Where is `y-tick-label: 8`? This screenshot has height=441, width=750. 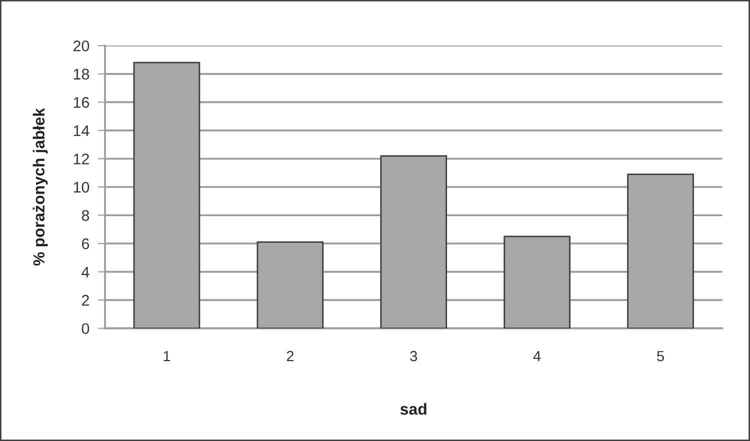 y-tick-label: 8 is located at coordinates (86, 215).